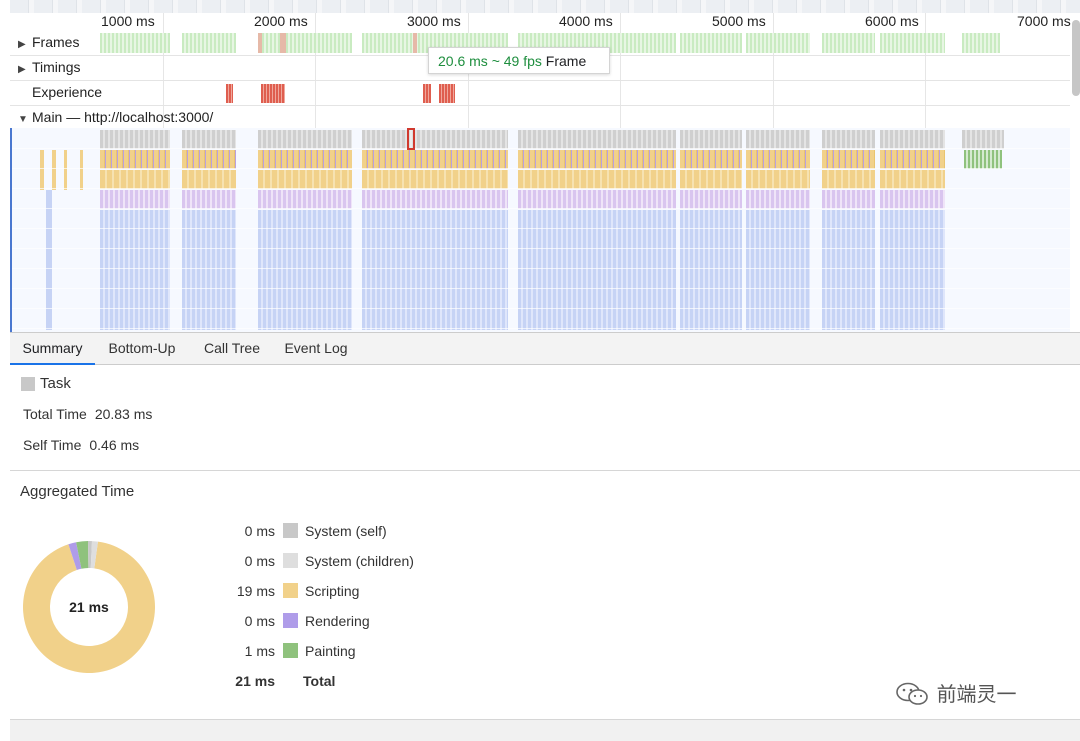 Image resolution: width=1080 pixels, height=741 pixels. What do you see at coordinates (340, 652) in the screenshot?
I see `legend-row-painting: 1 ms Painting` at bounding box center [340, 652].